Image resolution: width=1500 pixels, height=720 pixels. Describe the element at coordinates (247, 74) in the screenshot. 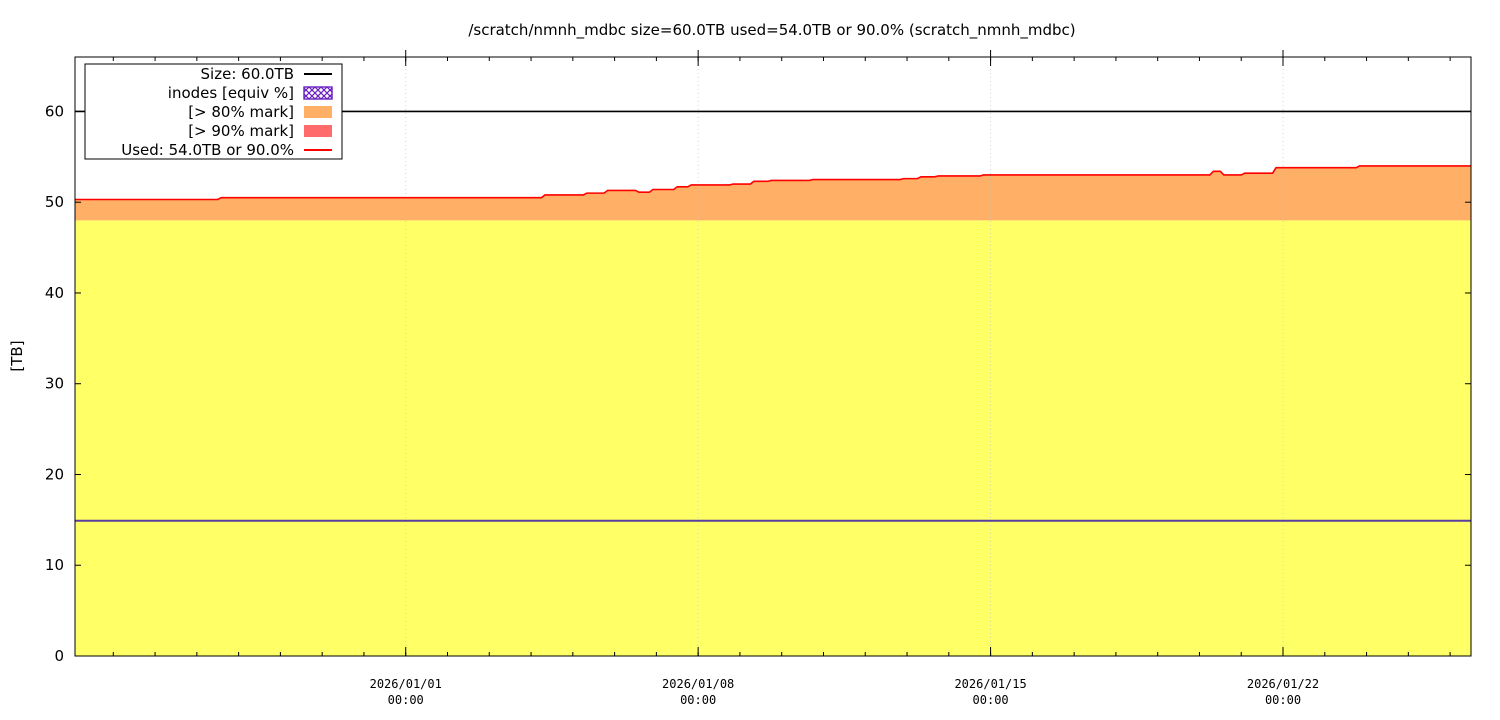

I see `legend-label: Size: 60.0TB` at that location.